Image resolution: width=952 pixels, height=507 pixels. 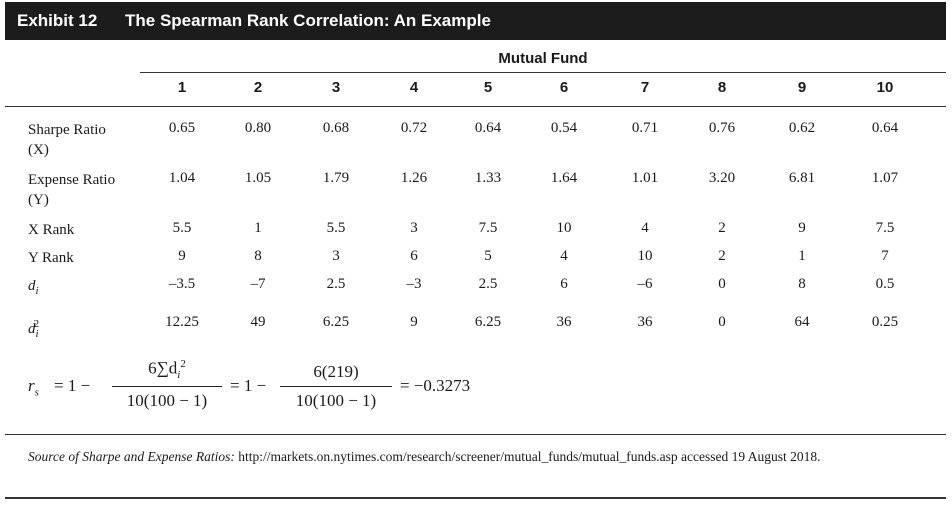 I want to click on footer-rule, so click(x=475, y=434).